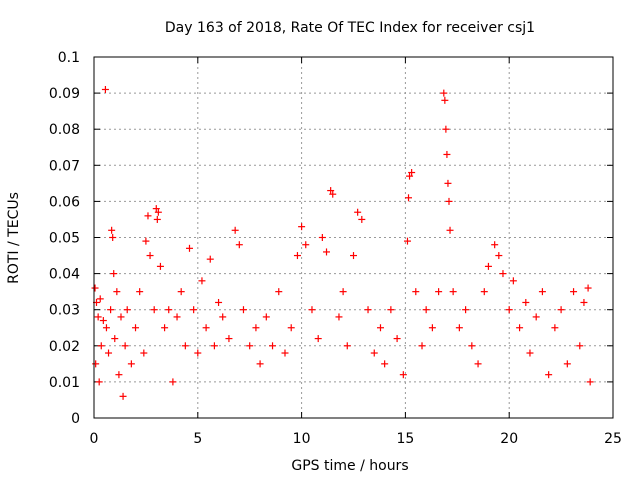 Image resolution: width=640 pixels, height=480 pixels. What do you see at coordinates (64, 239) in the screenshot?
I see `y-tick-label: 0.05` at bounding box center [64, 239].